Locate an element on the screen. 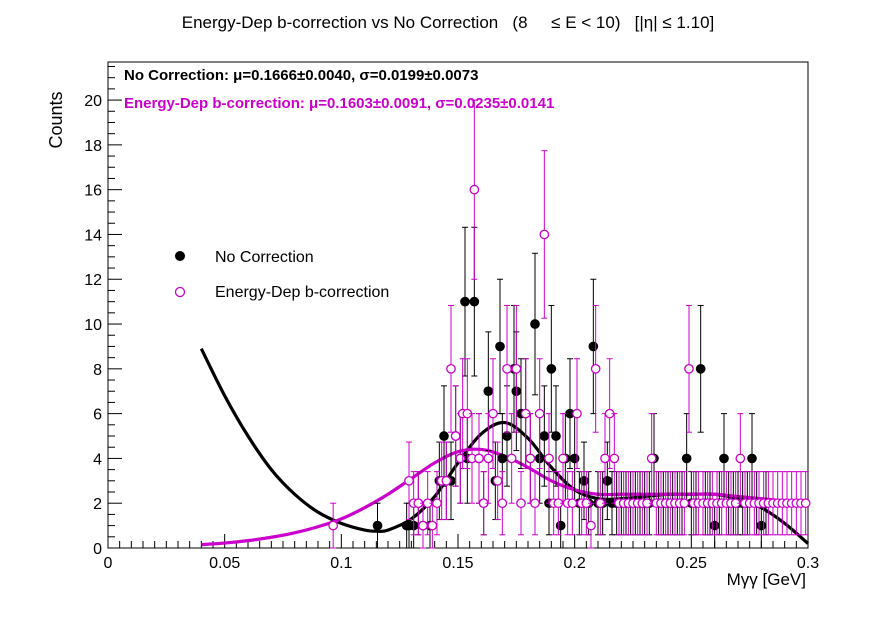  y-tick-label: 4 is located at coordinates (97, 459).